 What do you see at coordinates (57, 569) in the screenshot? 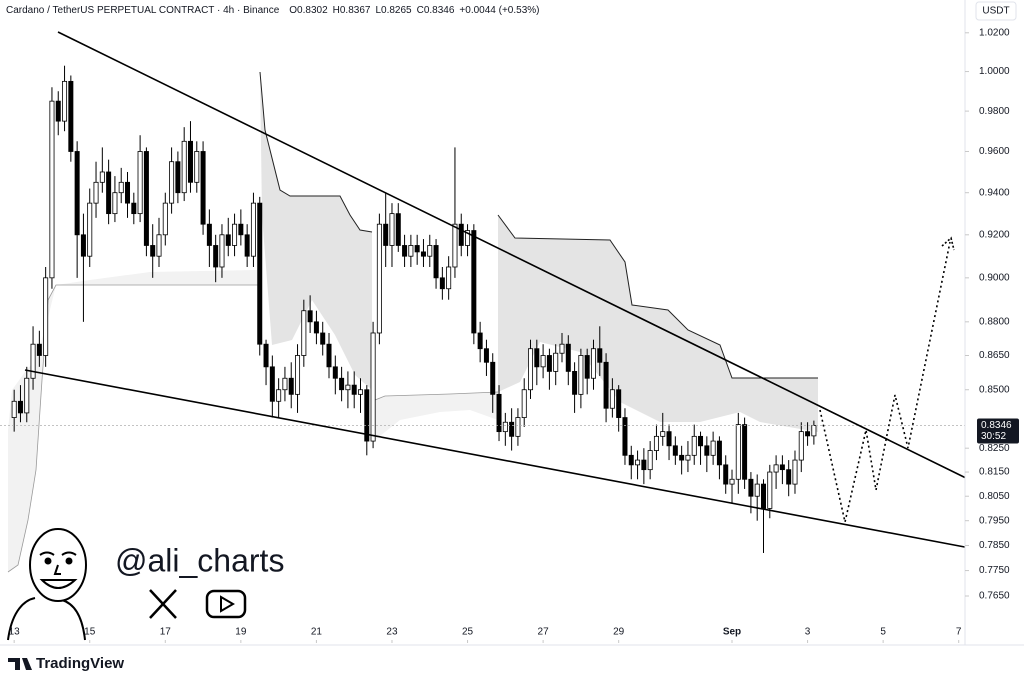
I see `avatar-nose` at bounding box center [57, 569].